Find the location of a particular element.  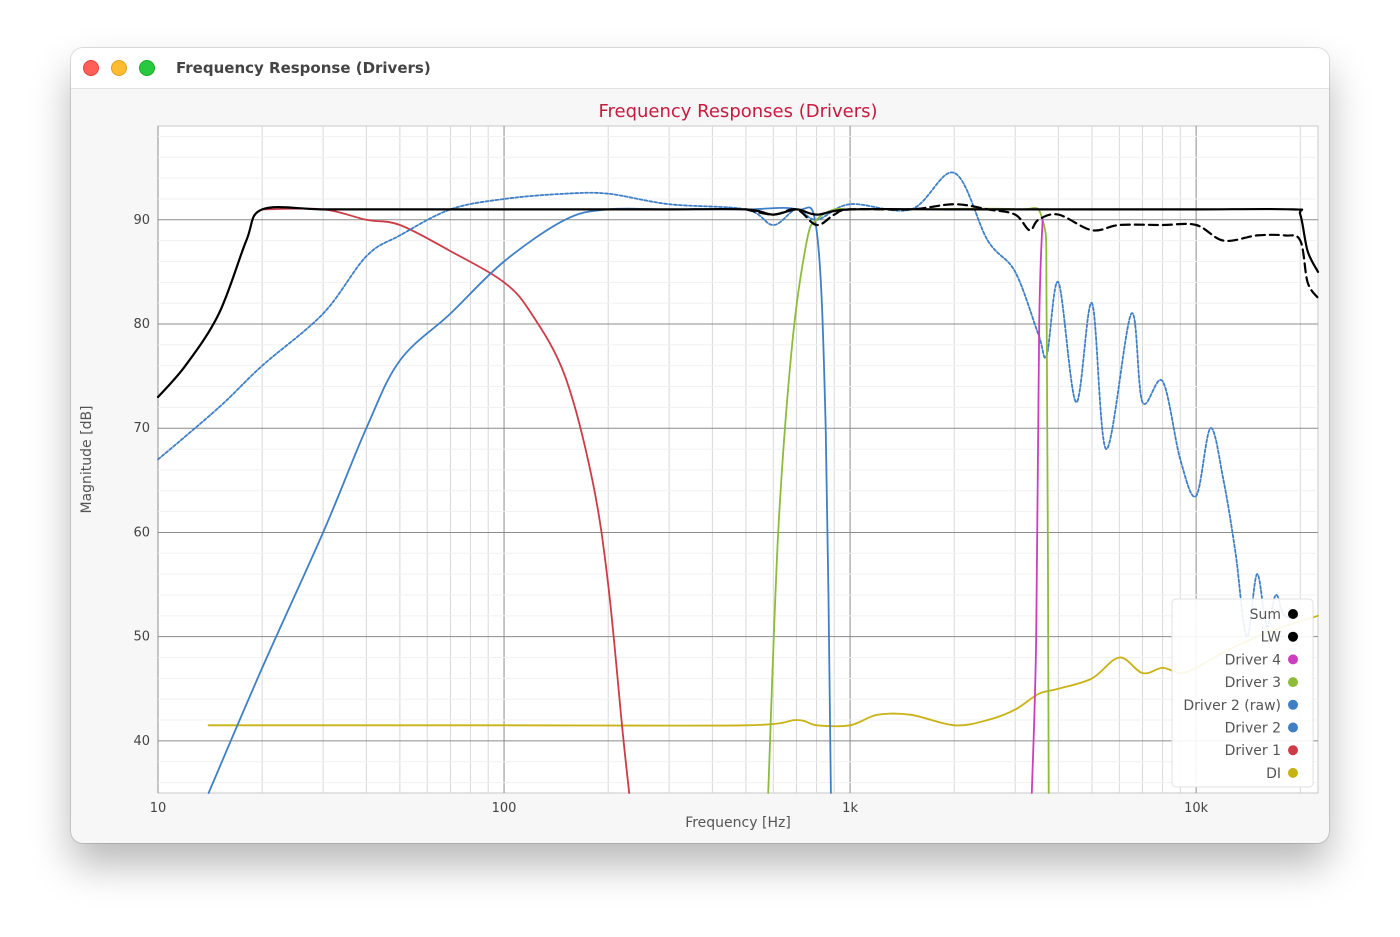

legend-label: Driver 2 is located at coordinates (1253, 729).